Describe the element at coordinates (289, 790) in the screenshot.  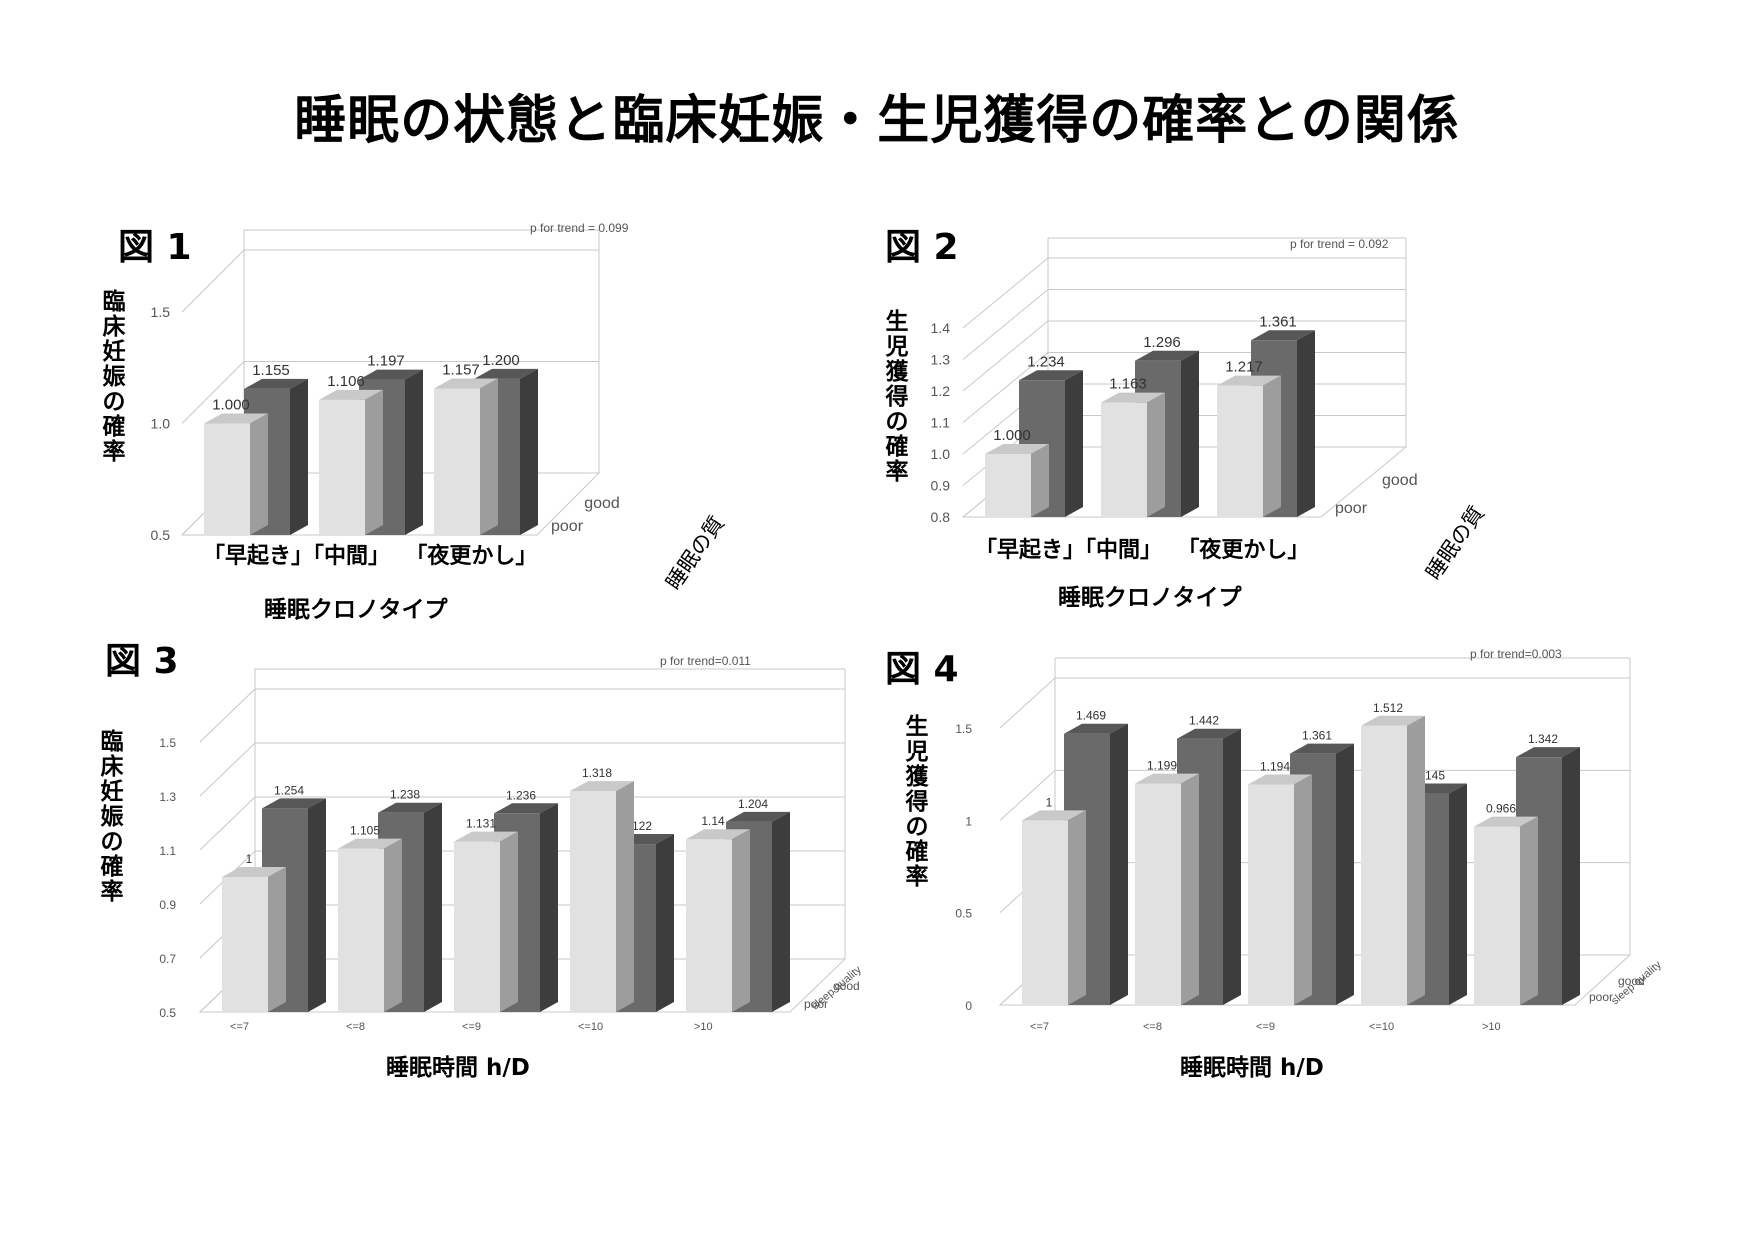
I see `data-label: 1.254` at that location.